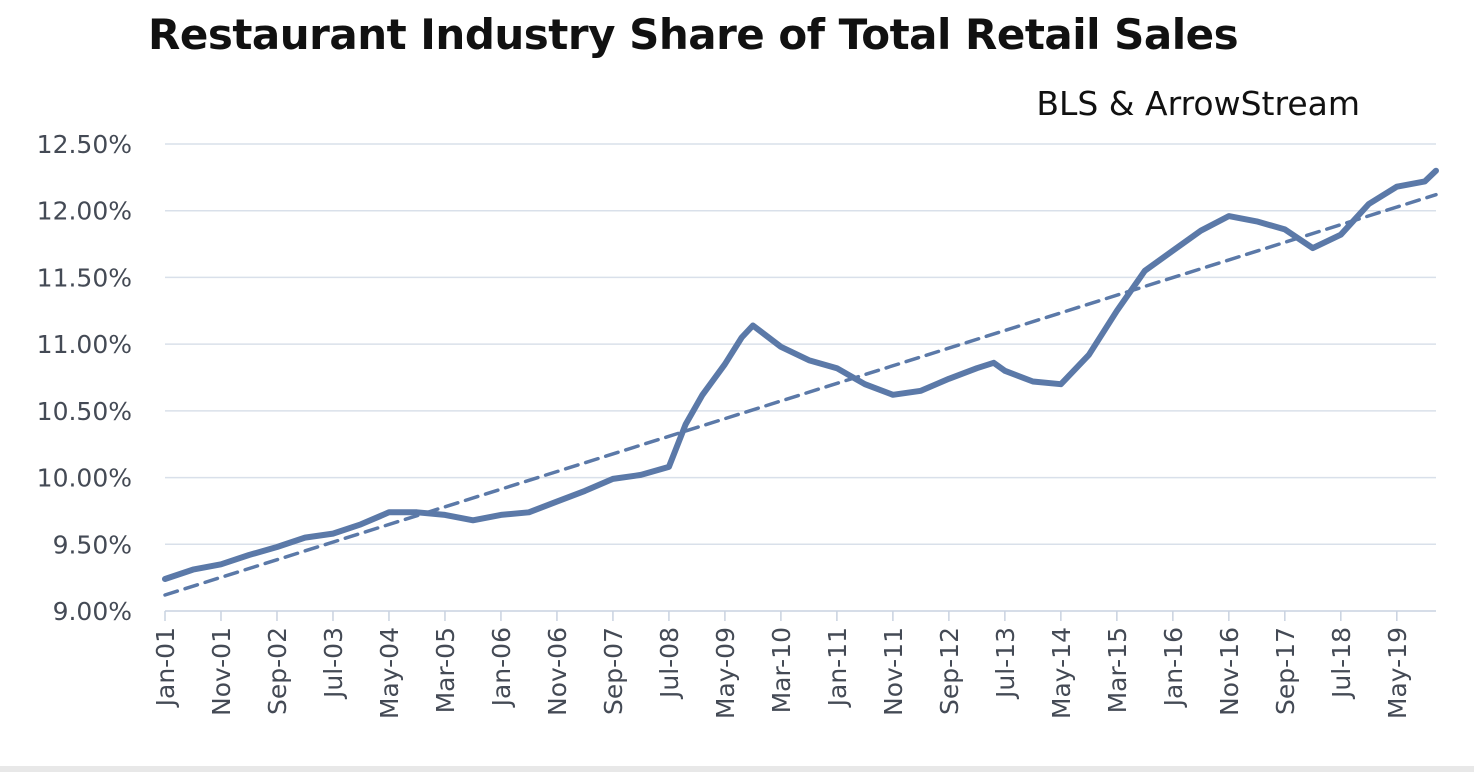 The image size is (1474, 772). I want to click on x-tick-label: May-04, so click(389, 673).